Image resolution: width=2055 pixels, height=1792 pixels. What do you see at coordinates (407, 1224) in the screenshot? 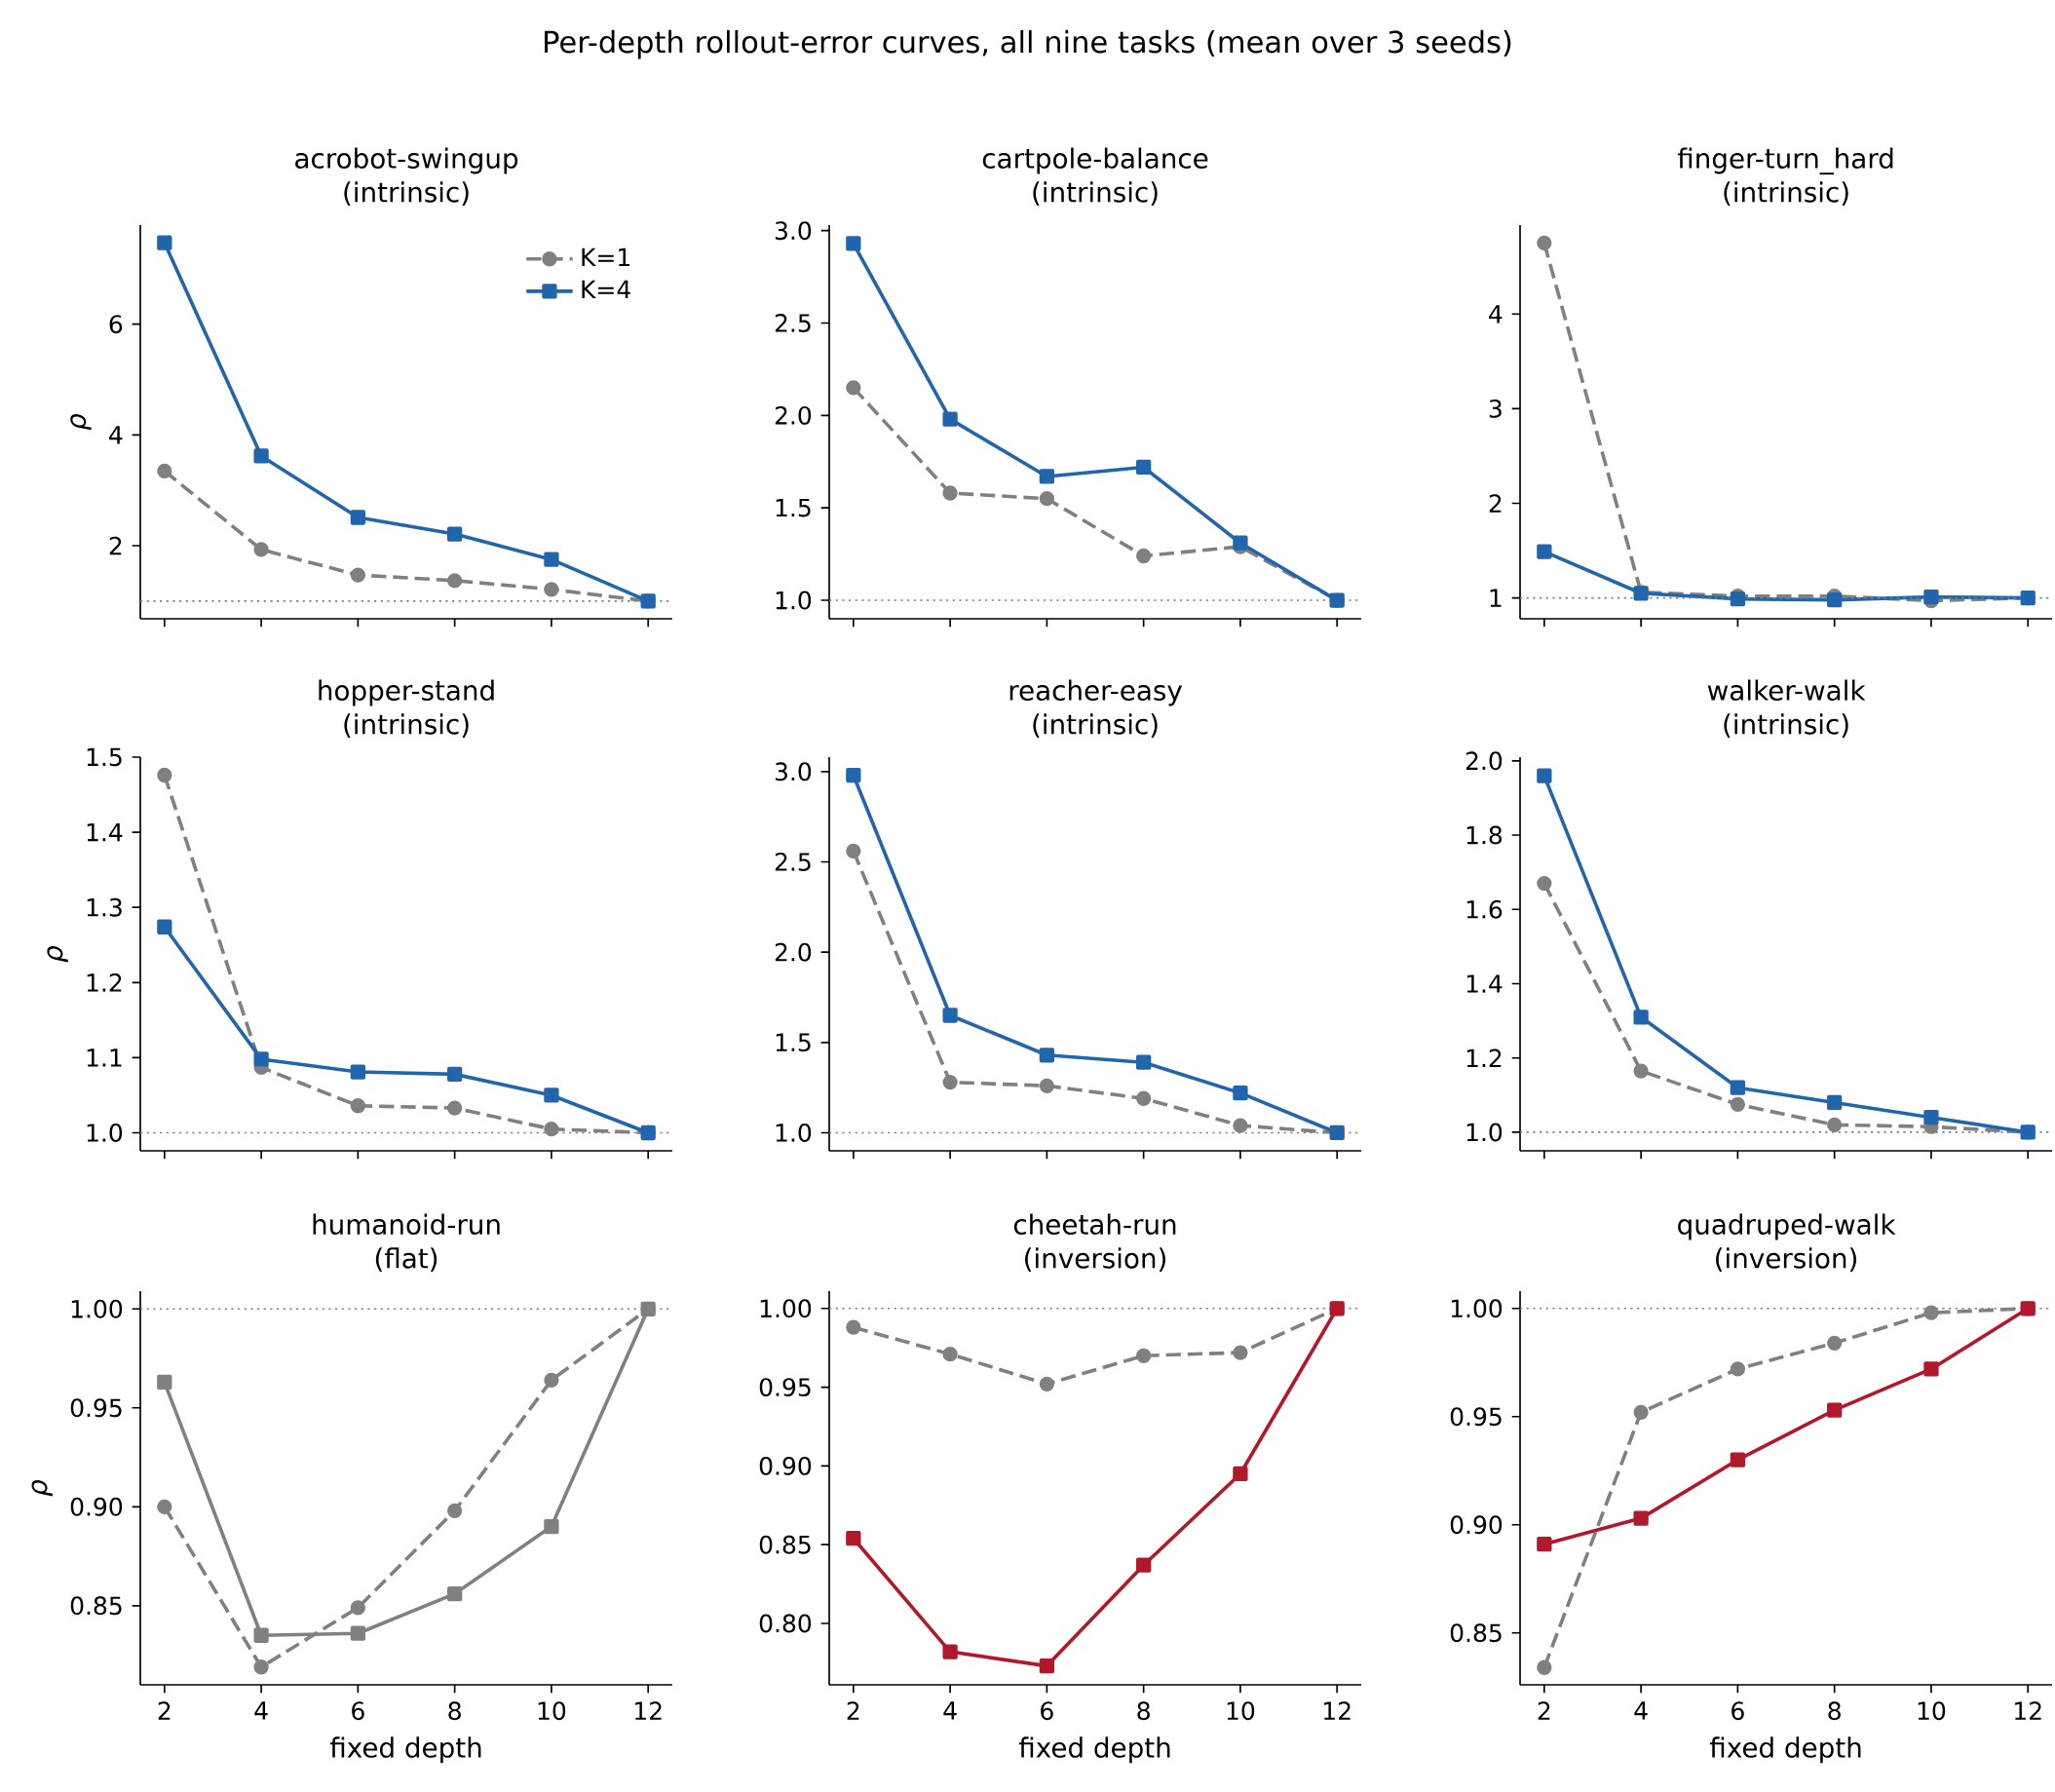
I see `chart-title: humanoid-run` at bounding box center [407, 1224].